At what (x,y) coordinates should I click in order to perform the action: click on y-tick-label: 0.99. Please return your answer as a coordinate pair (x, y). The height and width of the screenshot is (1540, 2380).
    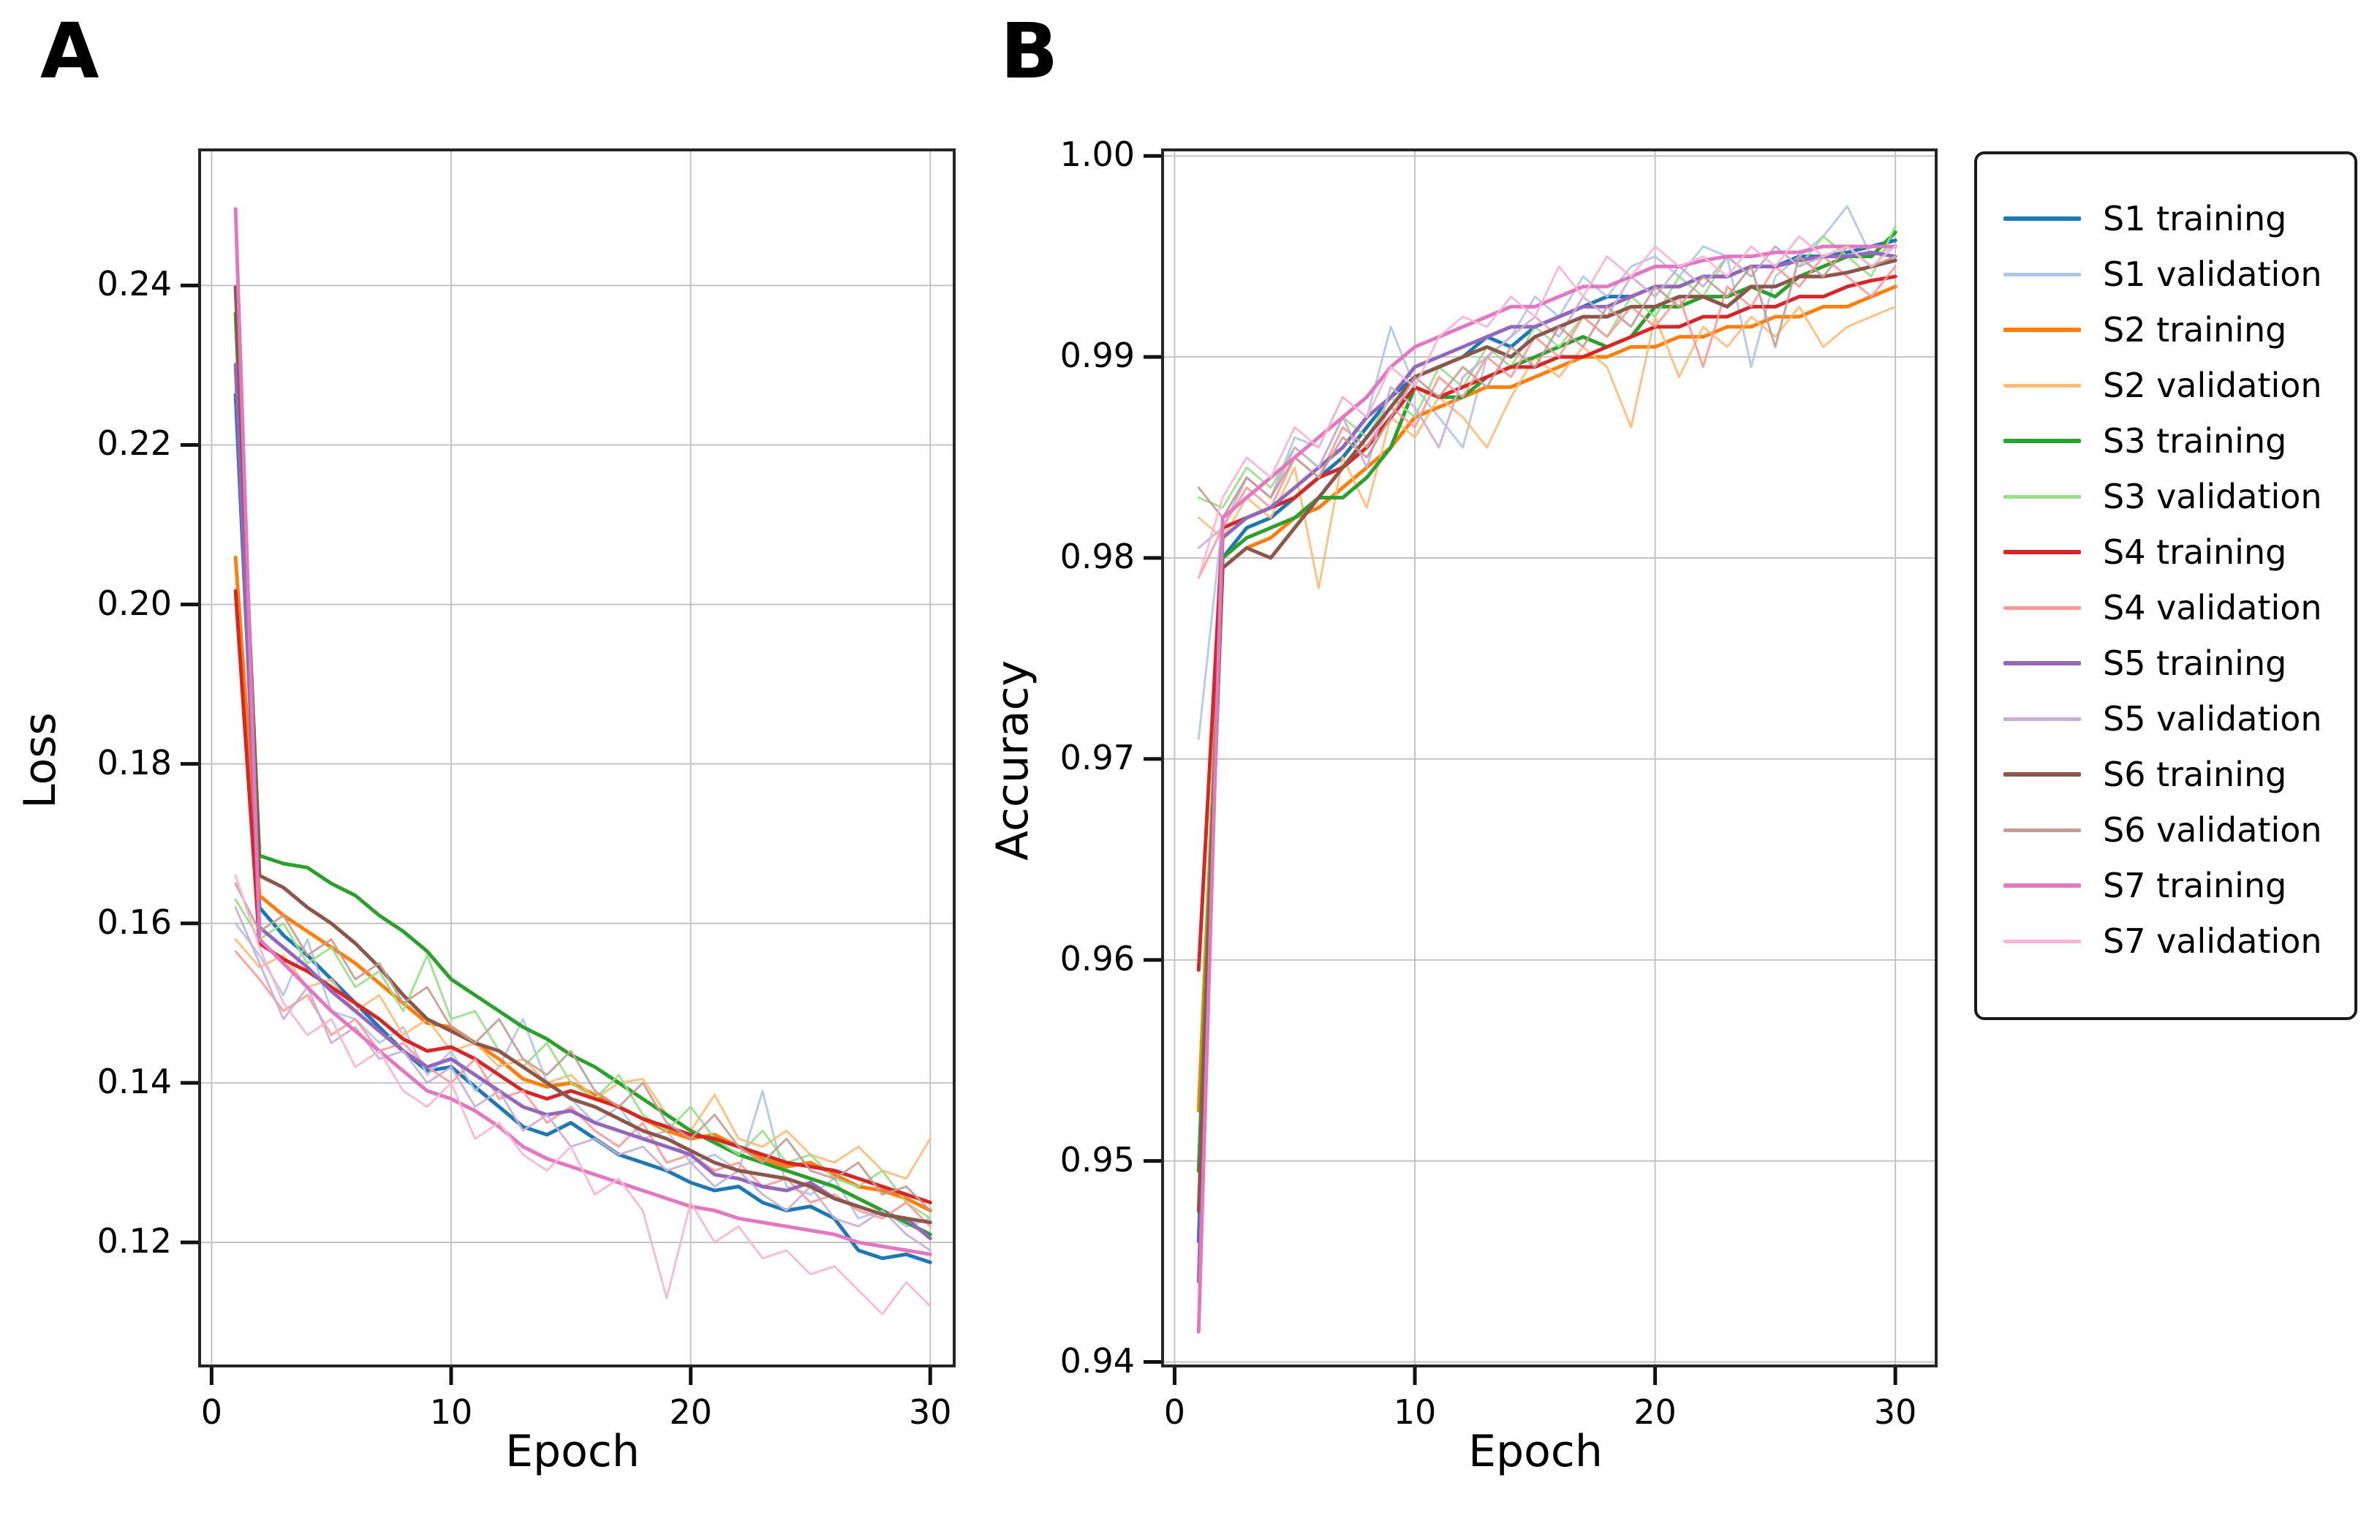
    Looking at the image, I should click on (1097, 355).